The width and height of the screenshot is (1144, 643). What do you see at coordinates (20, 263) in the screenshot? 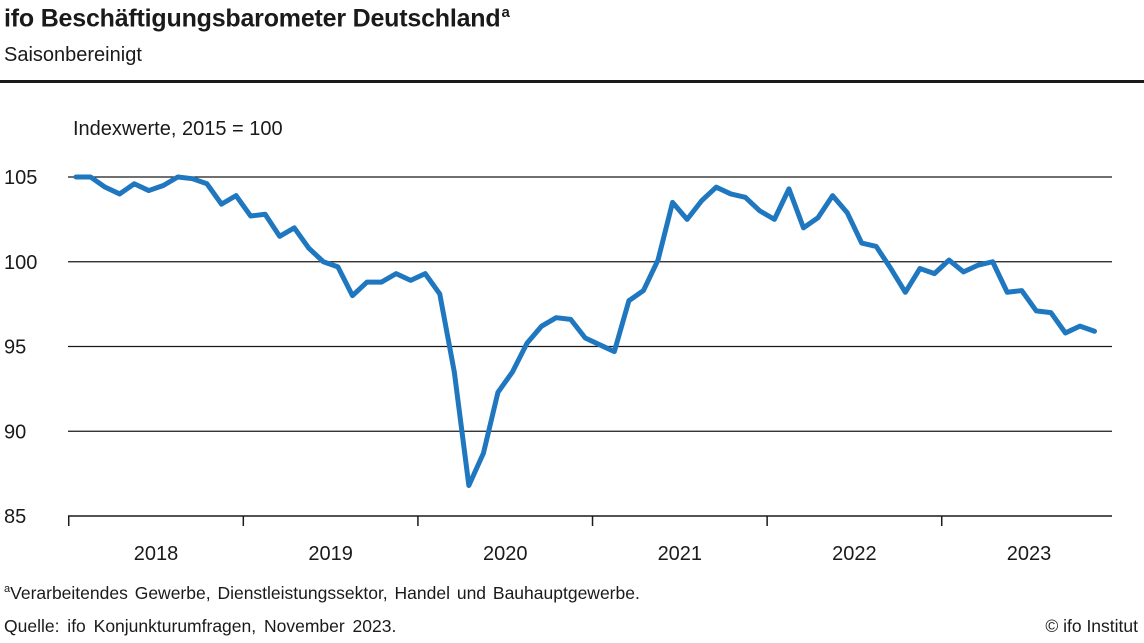
I see `y-tick-label-100: 100` at bounding box center [20, 263].